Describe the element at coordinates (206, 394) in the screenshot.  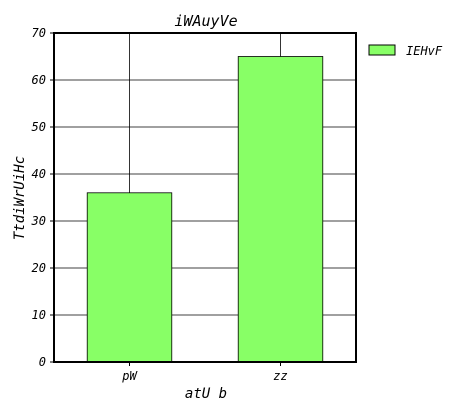
I see `x-axis-label: atU b` at that location.